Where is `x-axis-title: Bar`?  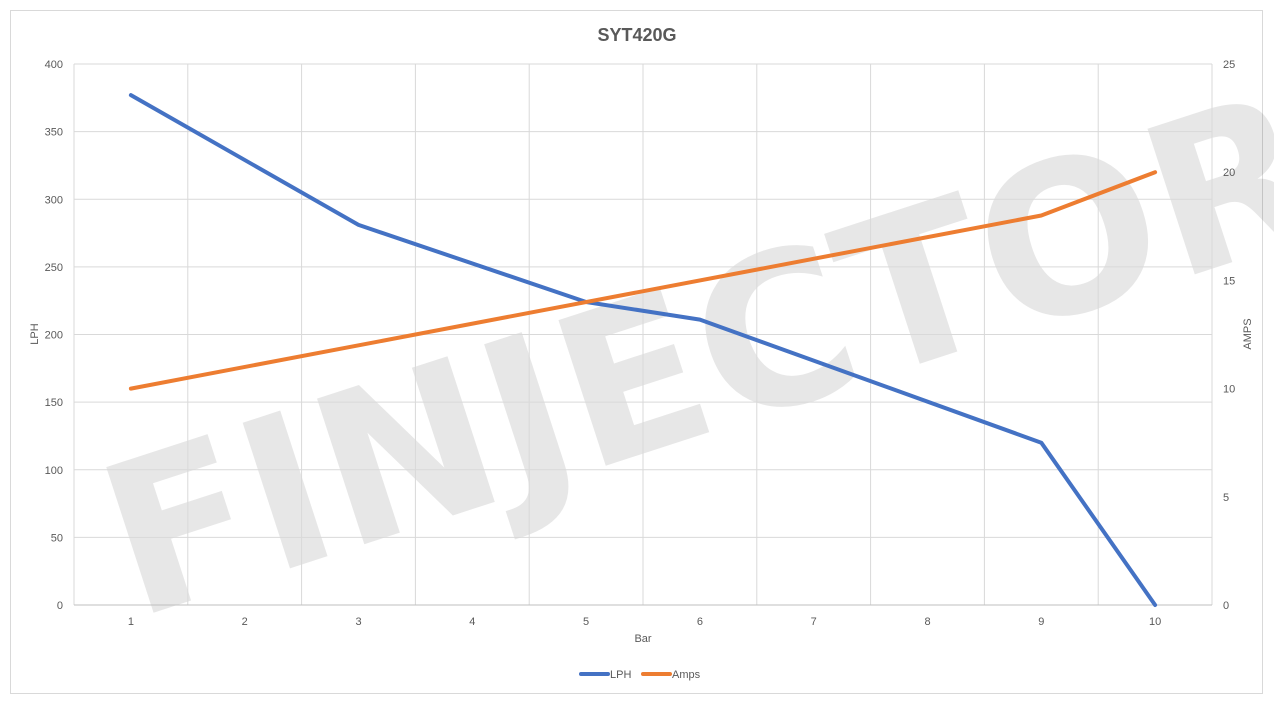
x-axis-title: Bar is located at coordinates (642, 639).